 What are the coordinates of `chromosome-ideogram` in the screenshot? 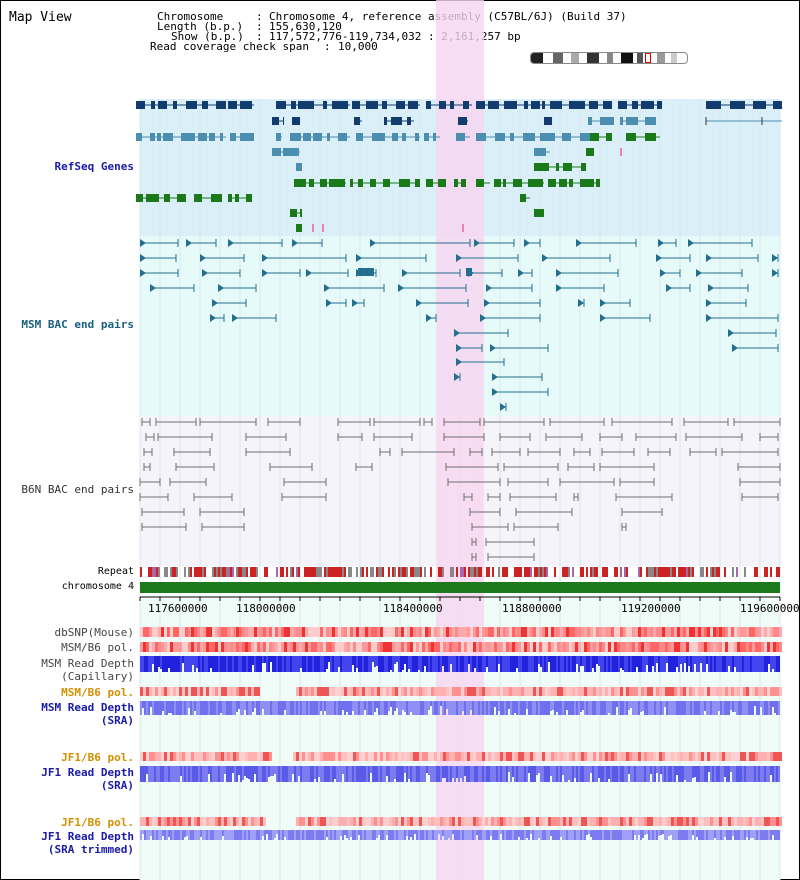 It's located at (609, 58).